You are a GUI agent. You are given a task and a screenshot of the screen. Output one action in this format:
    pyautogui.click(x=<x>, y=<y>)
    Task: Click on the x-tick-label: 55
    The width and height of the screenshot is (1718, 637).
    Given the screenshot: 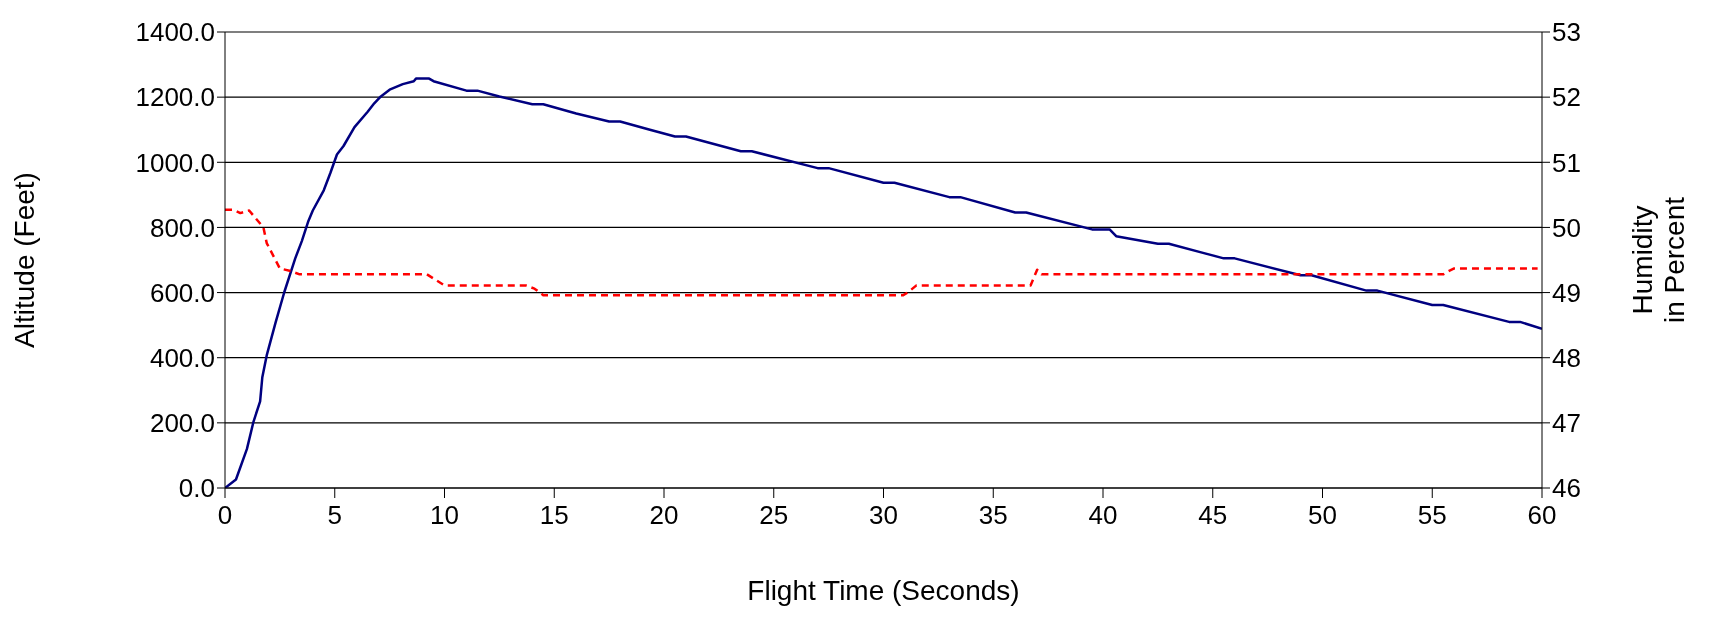 What is the action you would take?
    pyautogui.click(x=1432, y=515)
    